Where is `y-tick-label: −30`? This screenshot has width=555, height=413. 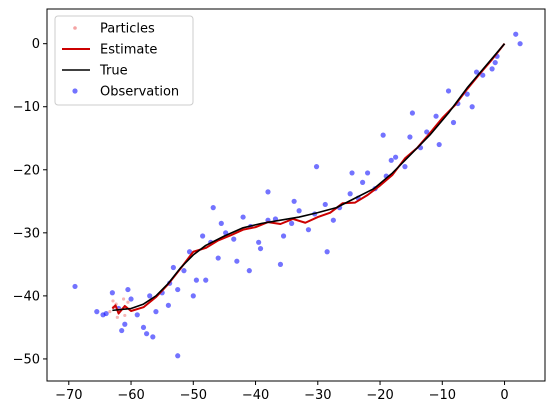
y-tick-label: −30 is located at coordinates (26, 233).